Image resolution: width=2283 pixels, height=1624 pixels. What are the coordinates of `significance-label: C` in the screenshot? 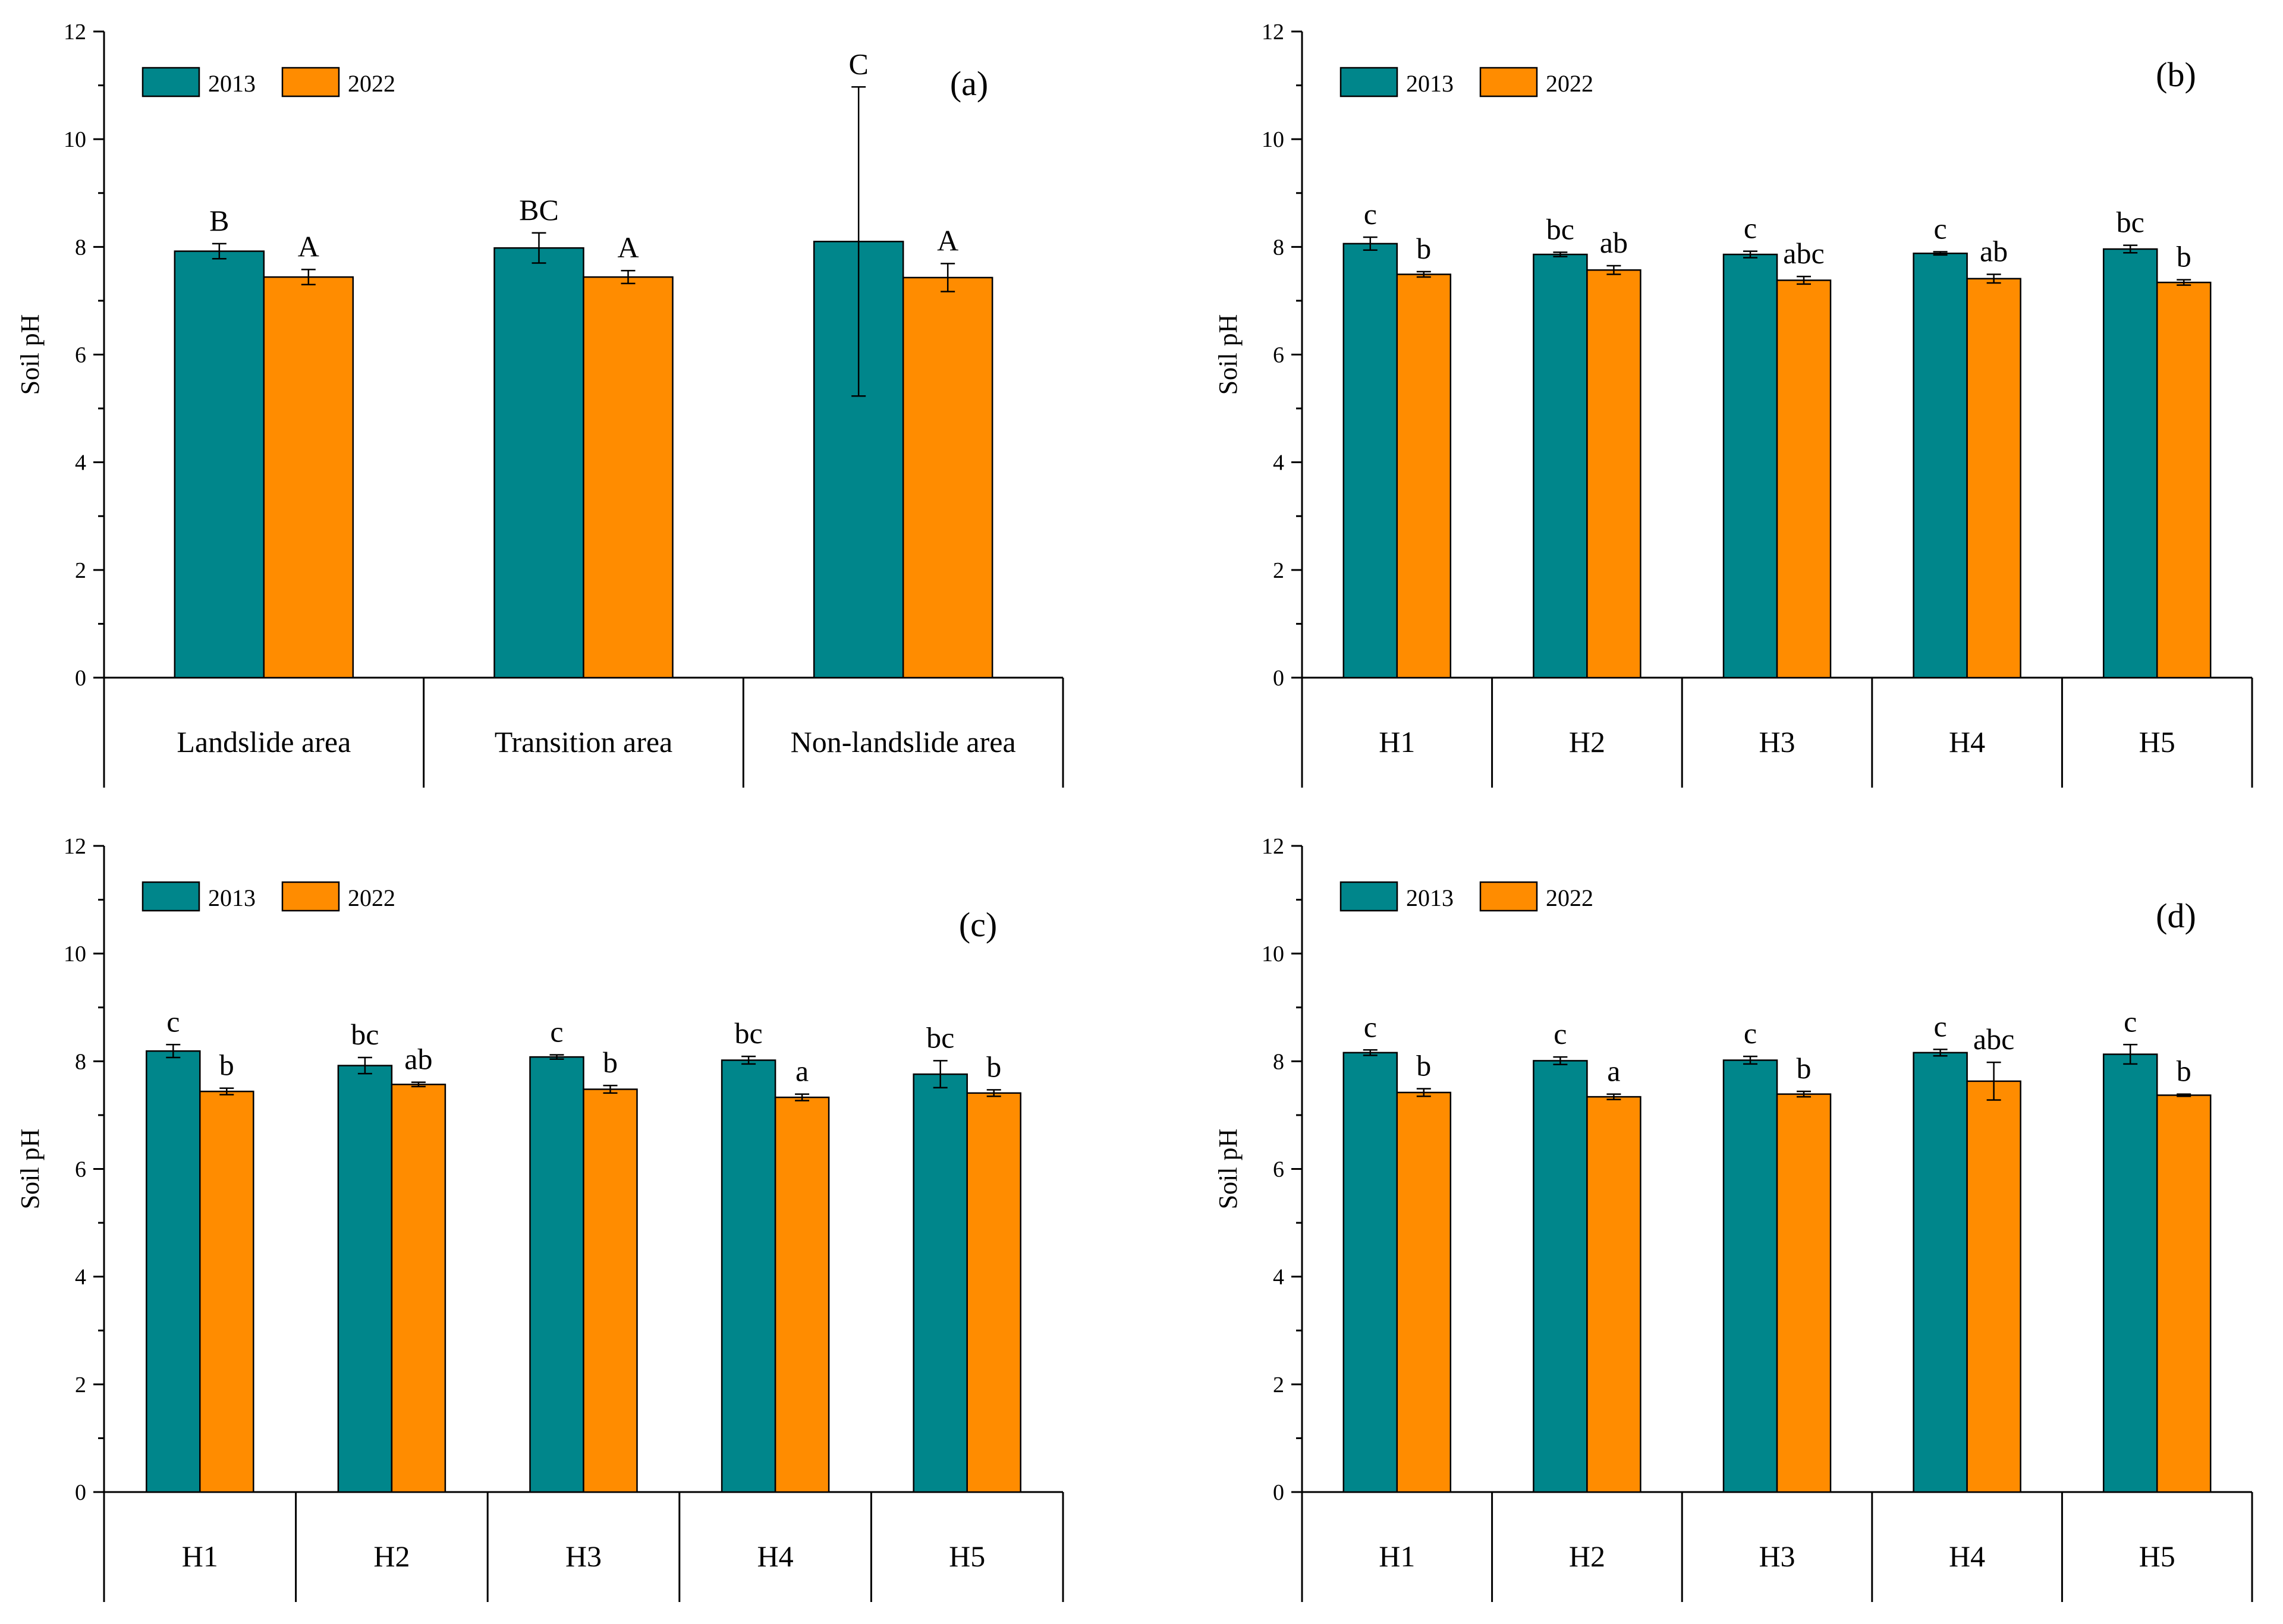 It's located at (858, 63).